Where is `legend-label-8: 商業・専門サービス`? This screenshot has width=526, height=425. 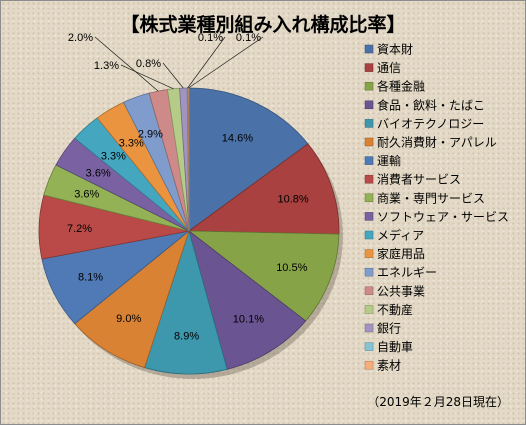 legend-label-8: 商業・専門サービス is located at coordinates (431, 197).